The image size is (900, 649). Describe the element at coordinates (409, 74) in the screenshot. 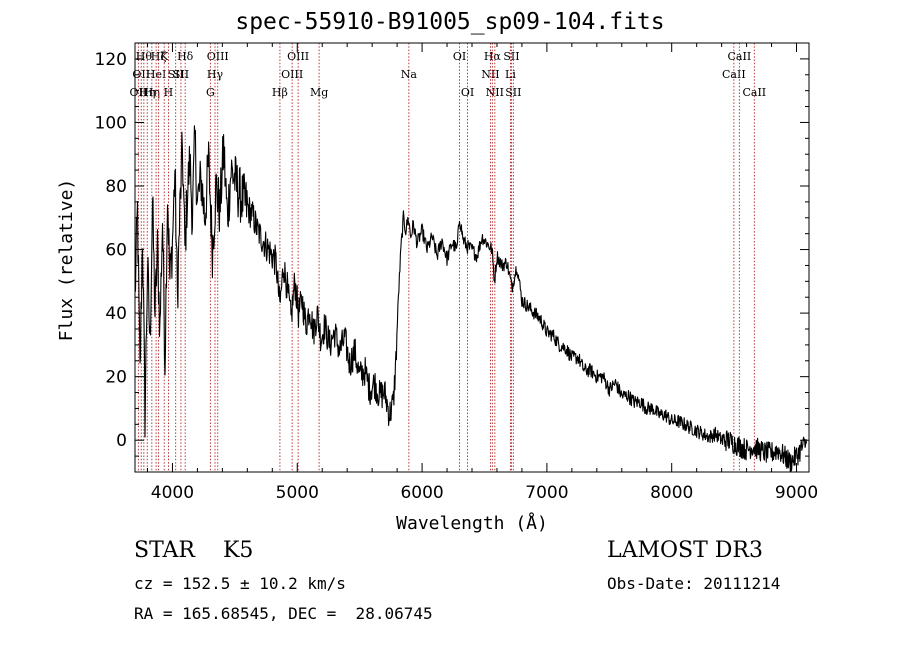

I see `line-marker-label: Na` at that location.